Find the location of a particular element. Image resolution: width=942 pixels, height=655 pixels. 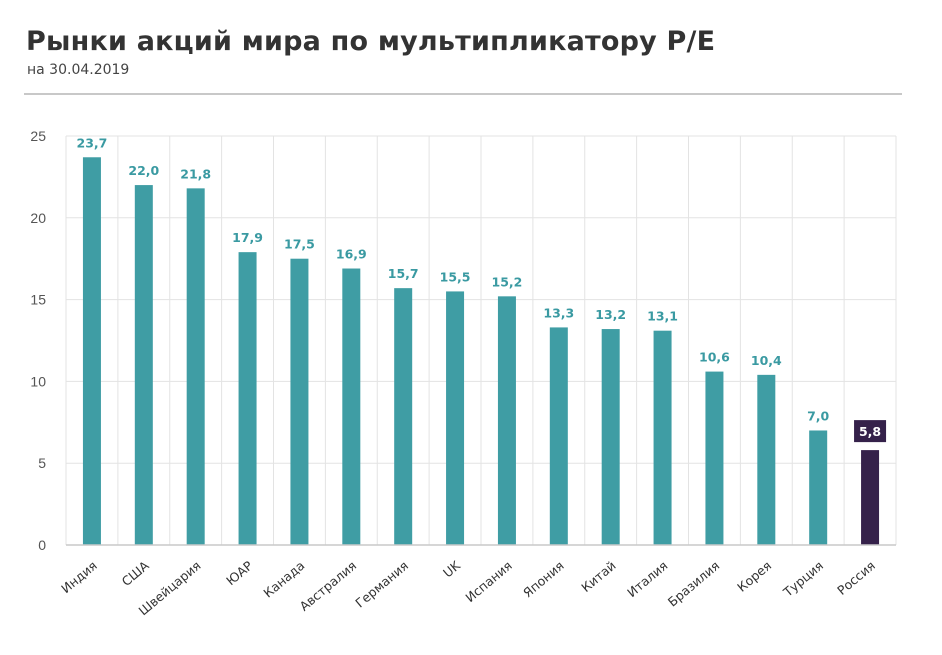

x-tick-label: Индия is located at coordinates (79, 577).